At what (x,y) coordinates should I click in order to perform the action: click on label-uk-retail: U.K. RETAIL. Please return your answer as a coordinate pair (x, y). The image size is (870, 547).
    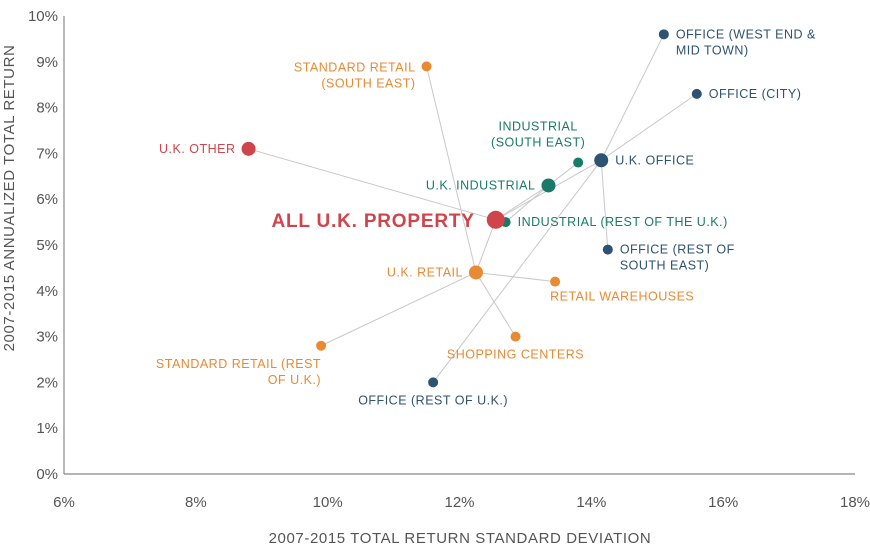
    Looking at the image, I should click on (425, 272).